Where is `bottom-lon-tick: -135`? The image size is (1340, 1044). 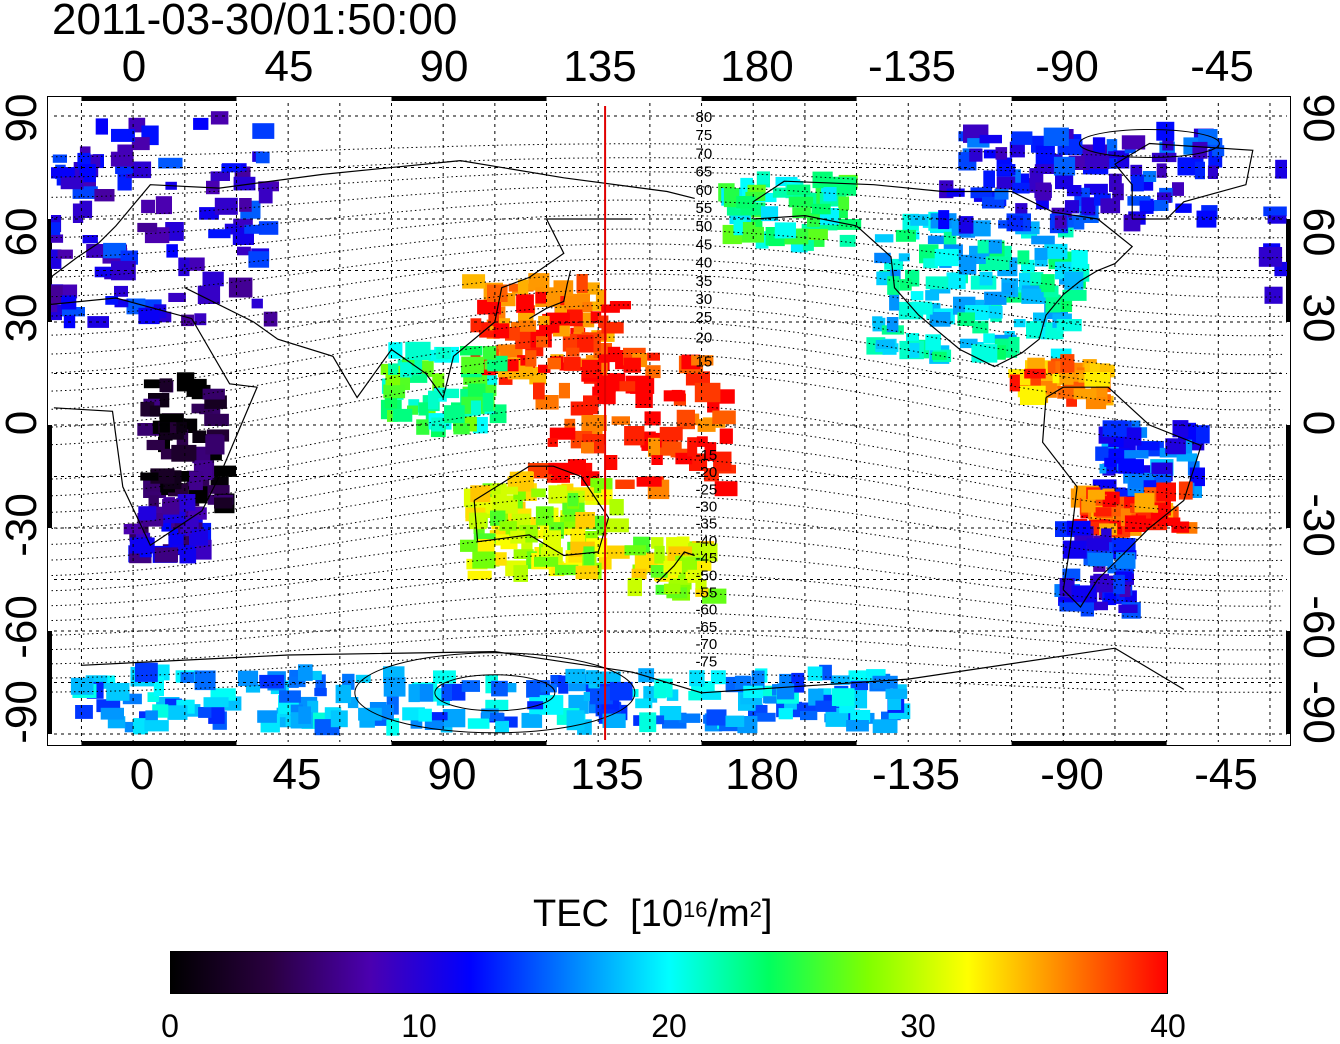
bottom-lon-tick: -135 is located at coordinates (916, 774).